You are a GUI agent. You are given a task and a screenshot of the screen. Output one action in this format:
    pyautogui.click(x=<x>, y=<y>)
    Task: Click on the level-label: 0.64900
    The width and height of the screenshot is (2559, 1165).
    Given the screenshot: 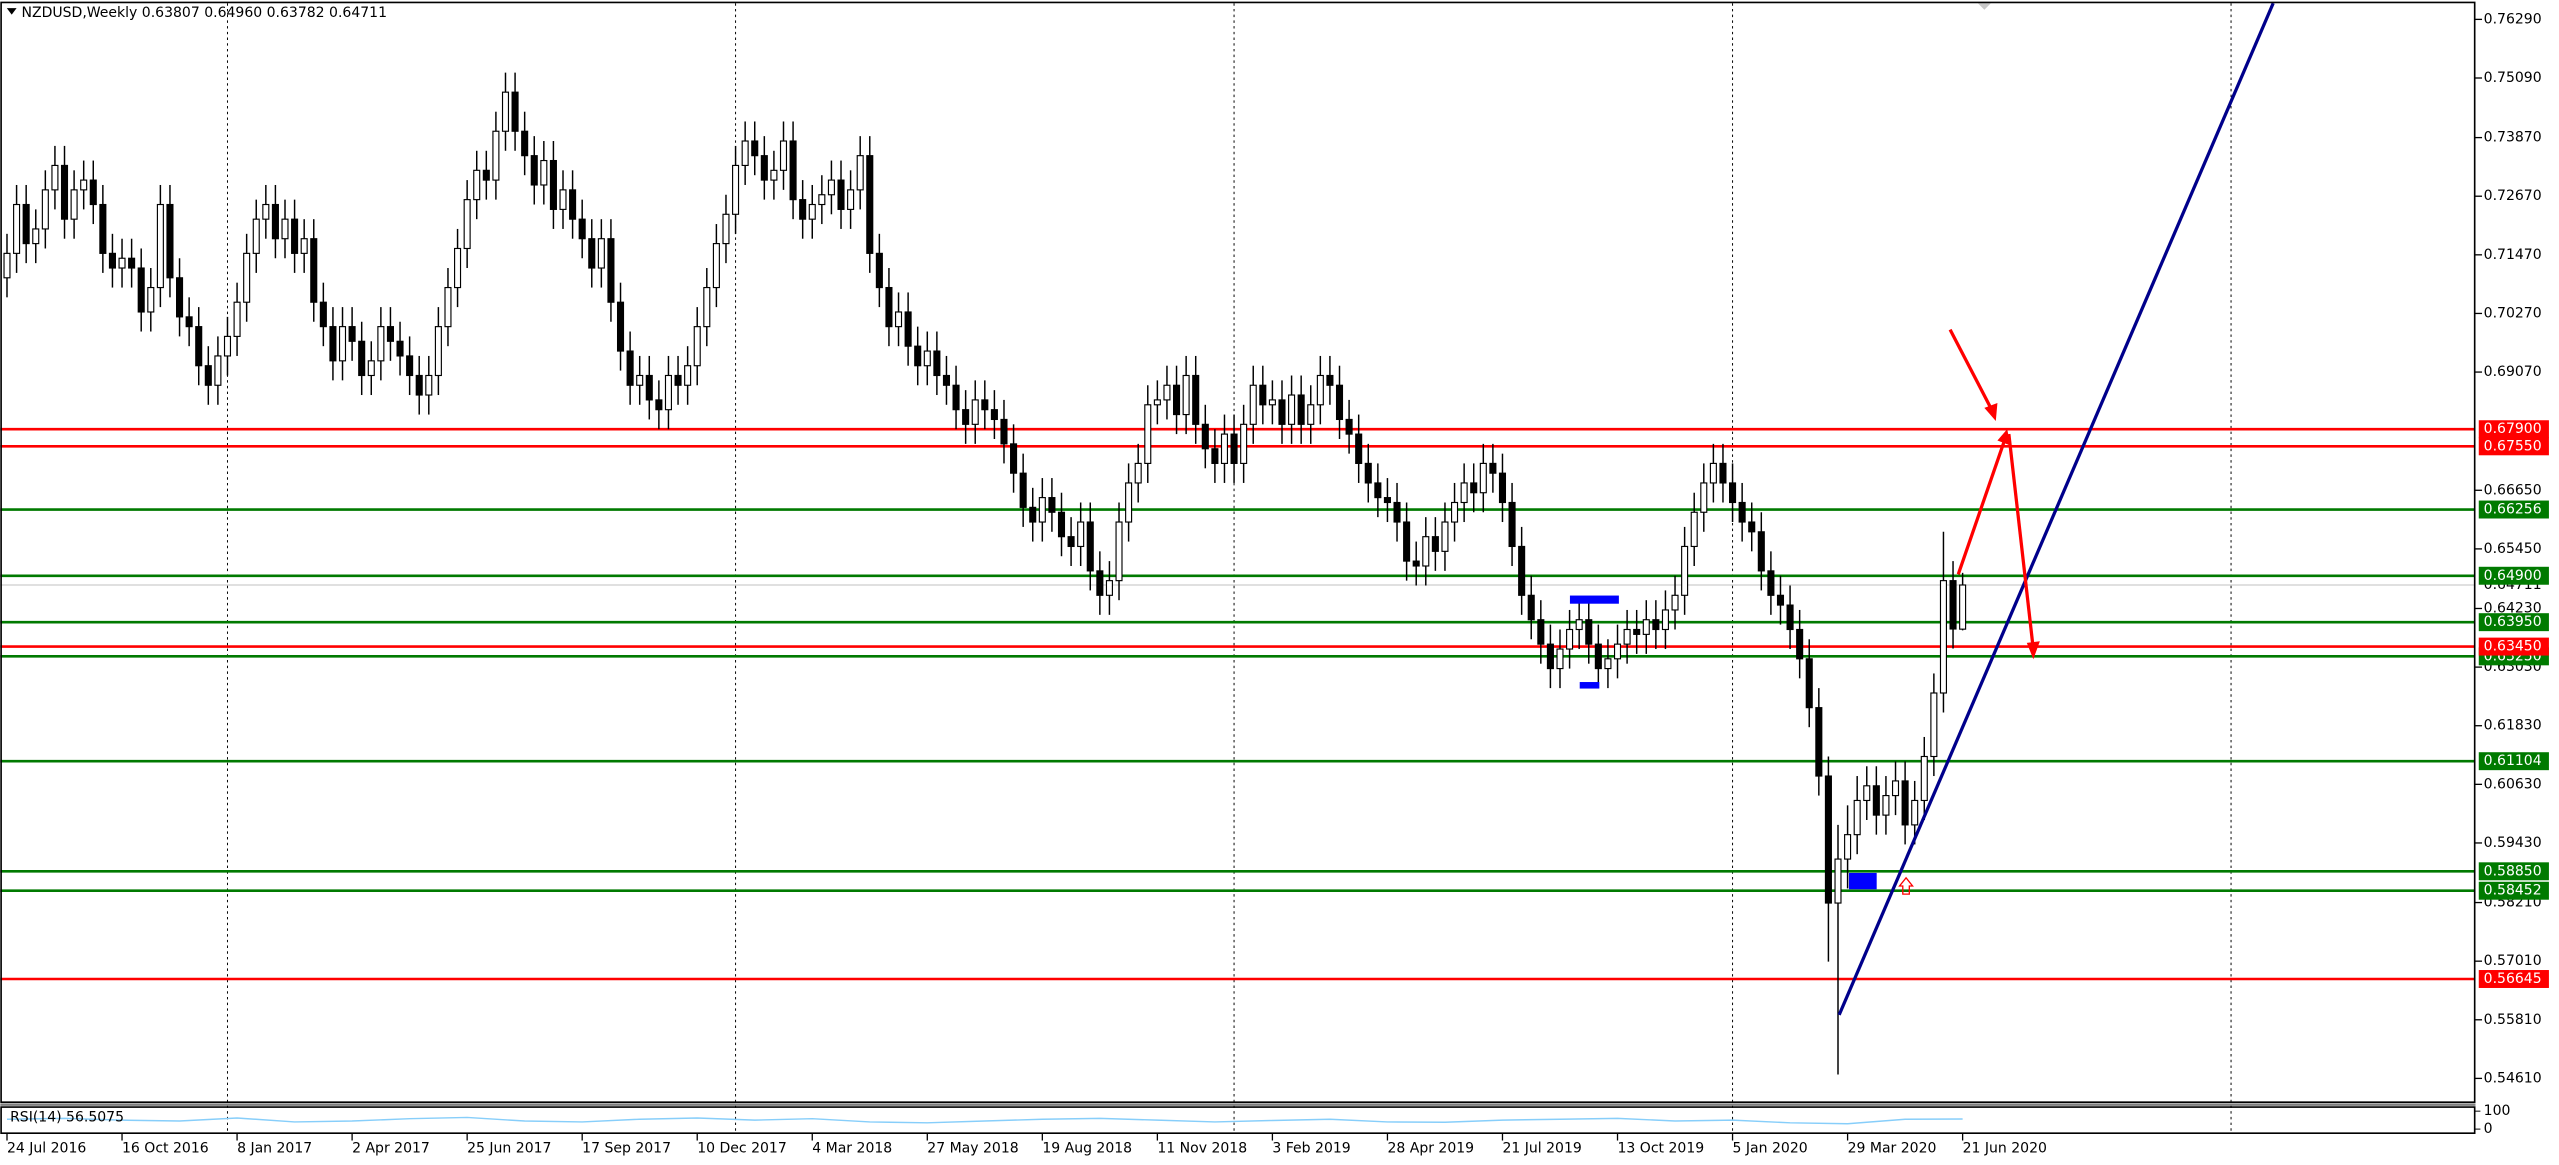 What is the action you would take?
    pyautogui.click(x=2513, y=576)
    